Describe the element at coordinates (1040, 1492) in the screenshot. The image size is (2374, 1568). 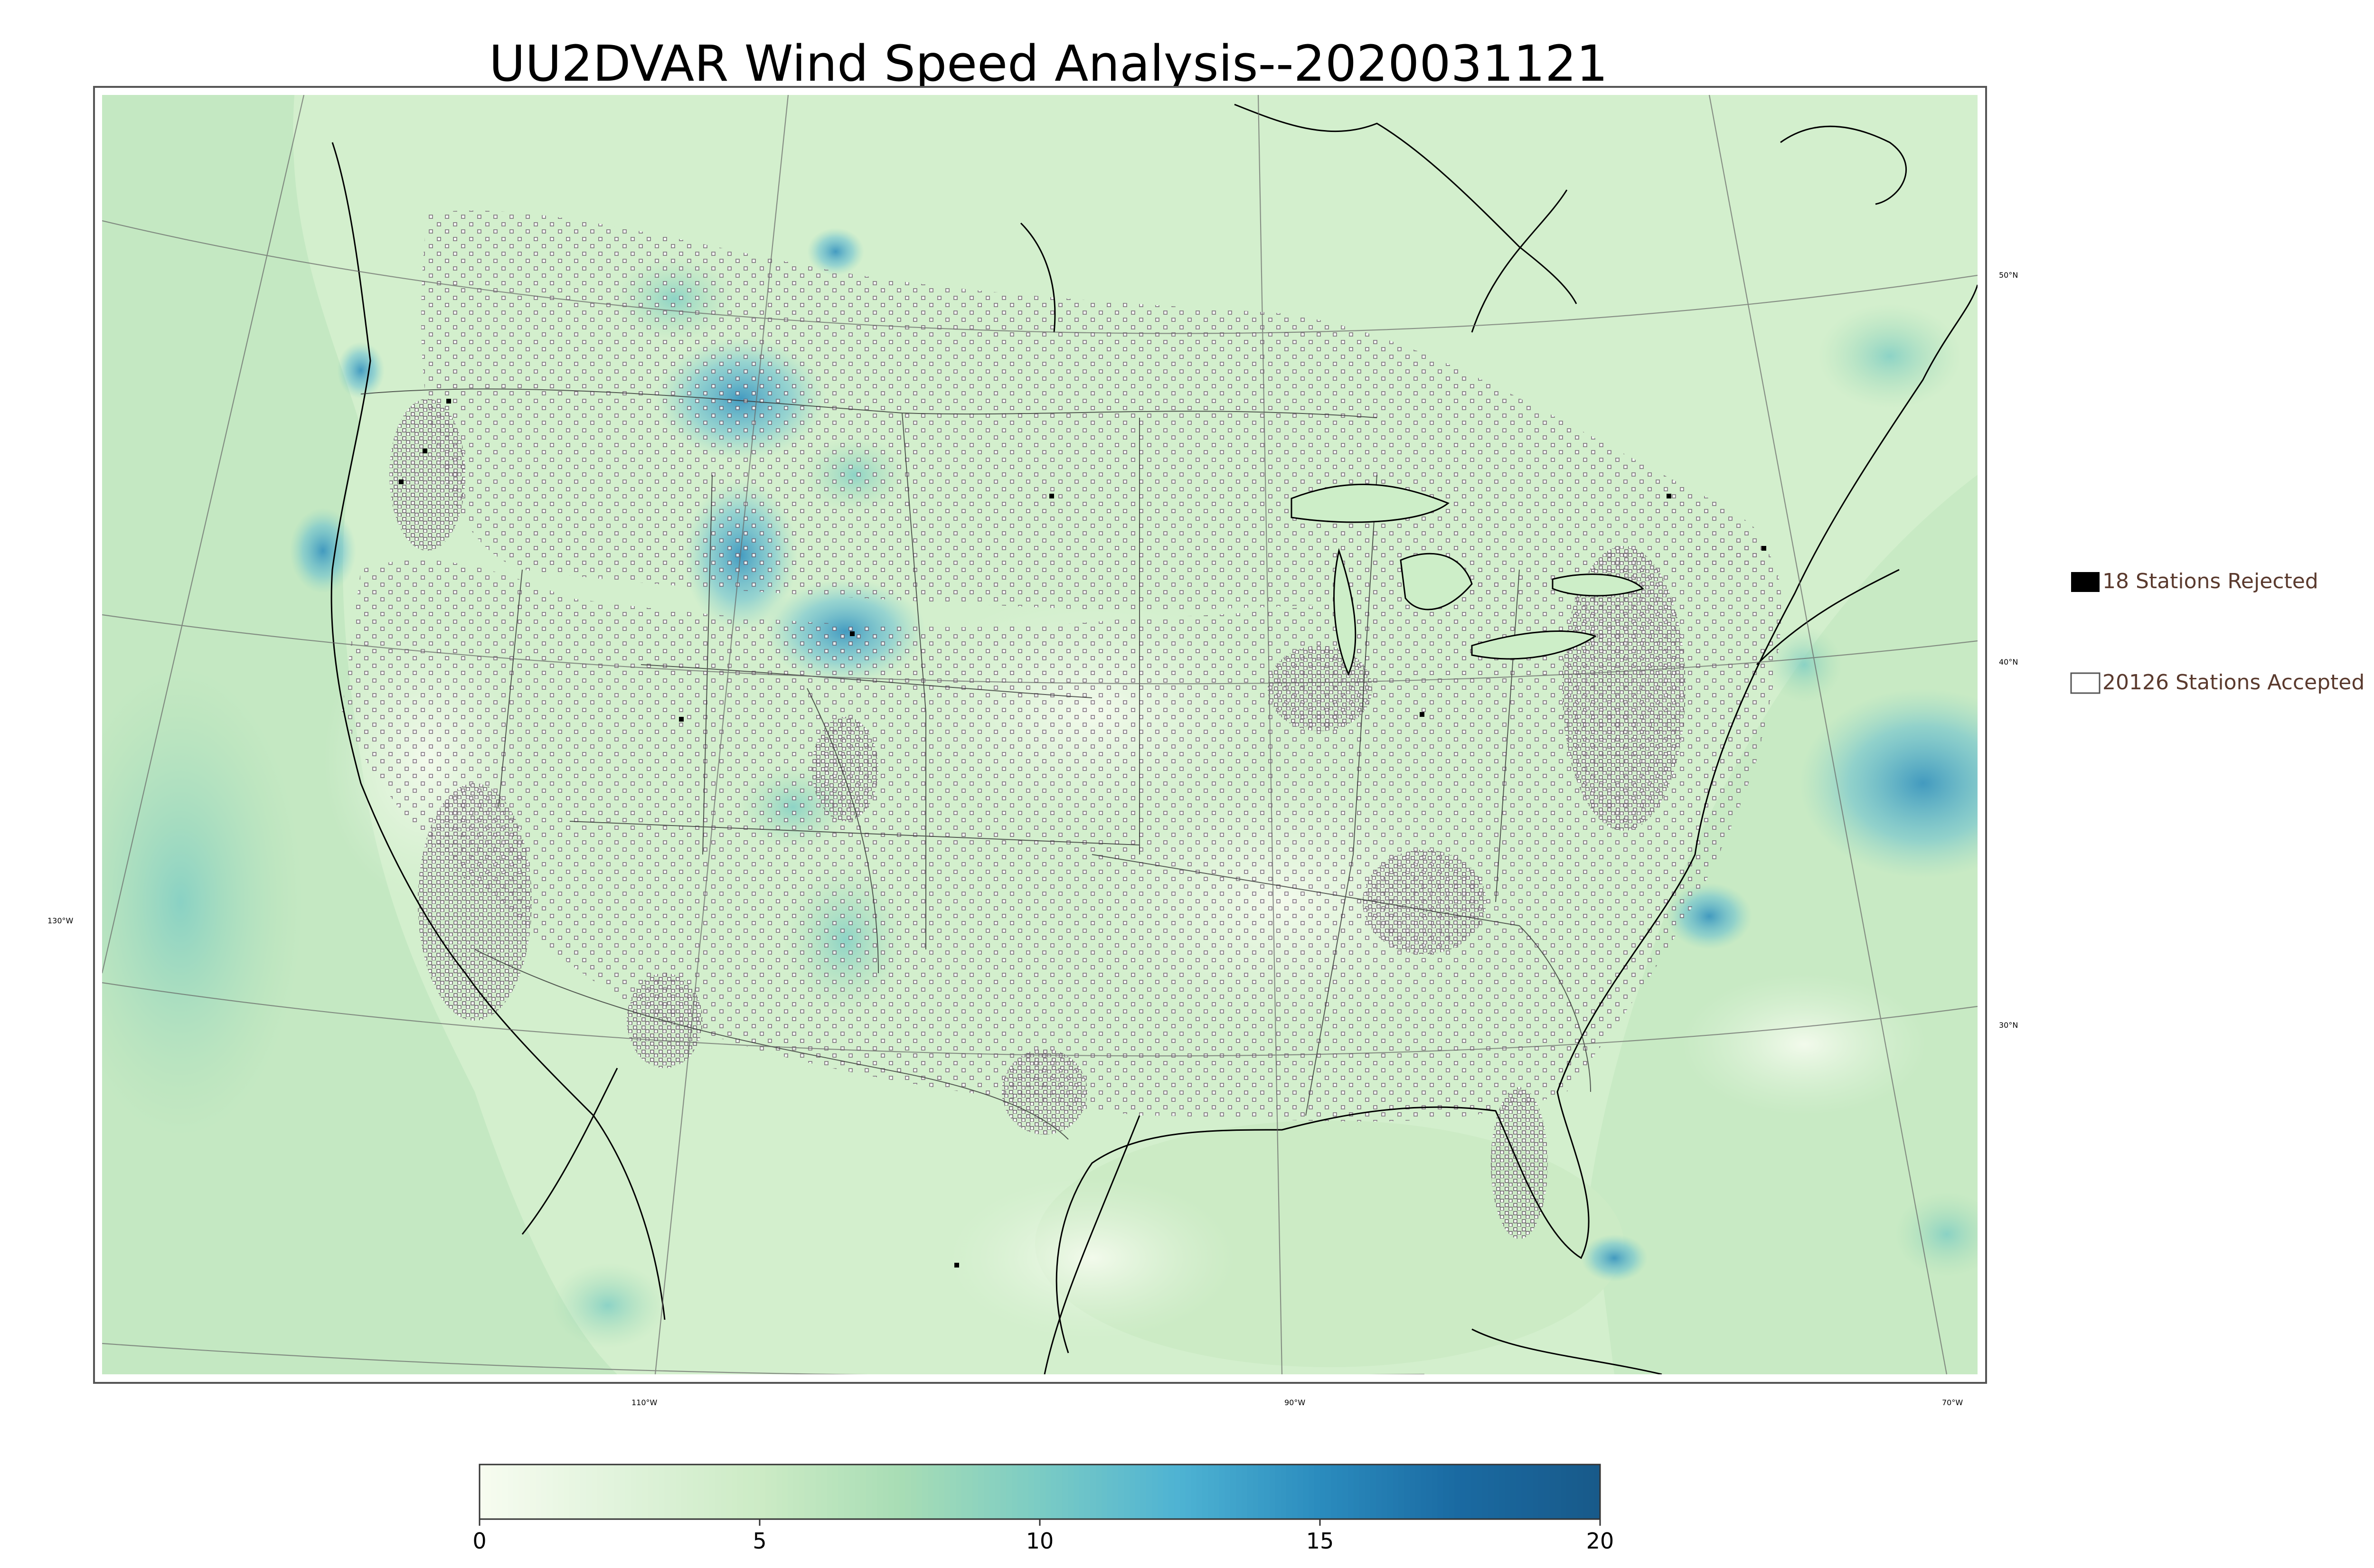
I see `colorbar-segments` at that location.